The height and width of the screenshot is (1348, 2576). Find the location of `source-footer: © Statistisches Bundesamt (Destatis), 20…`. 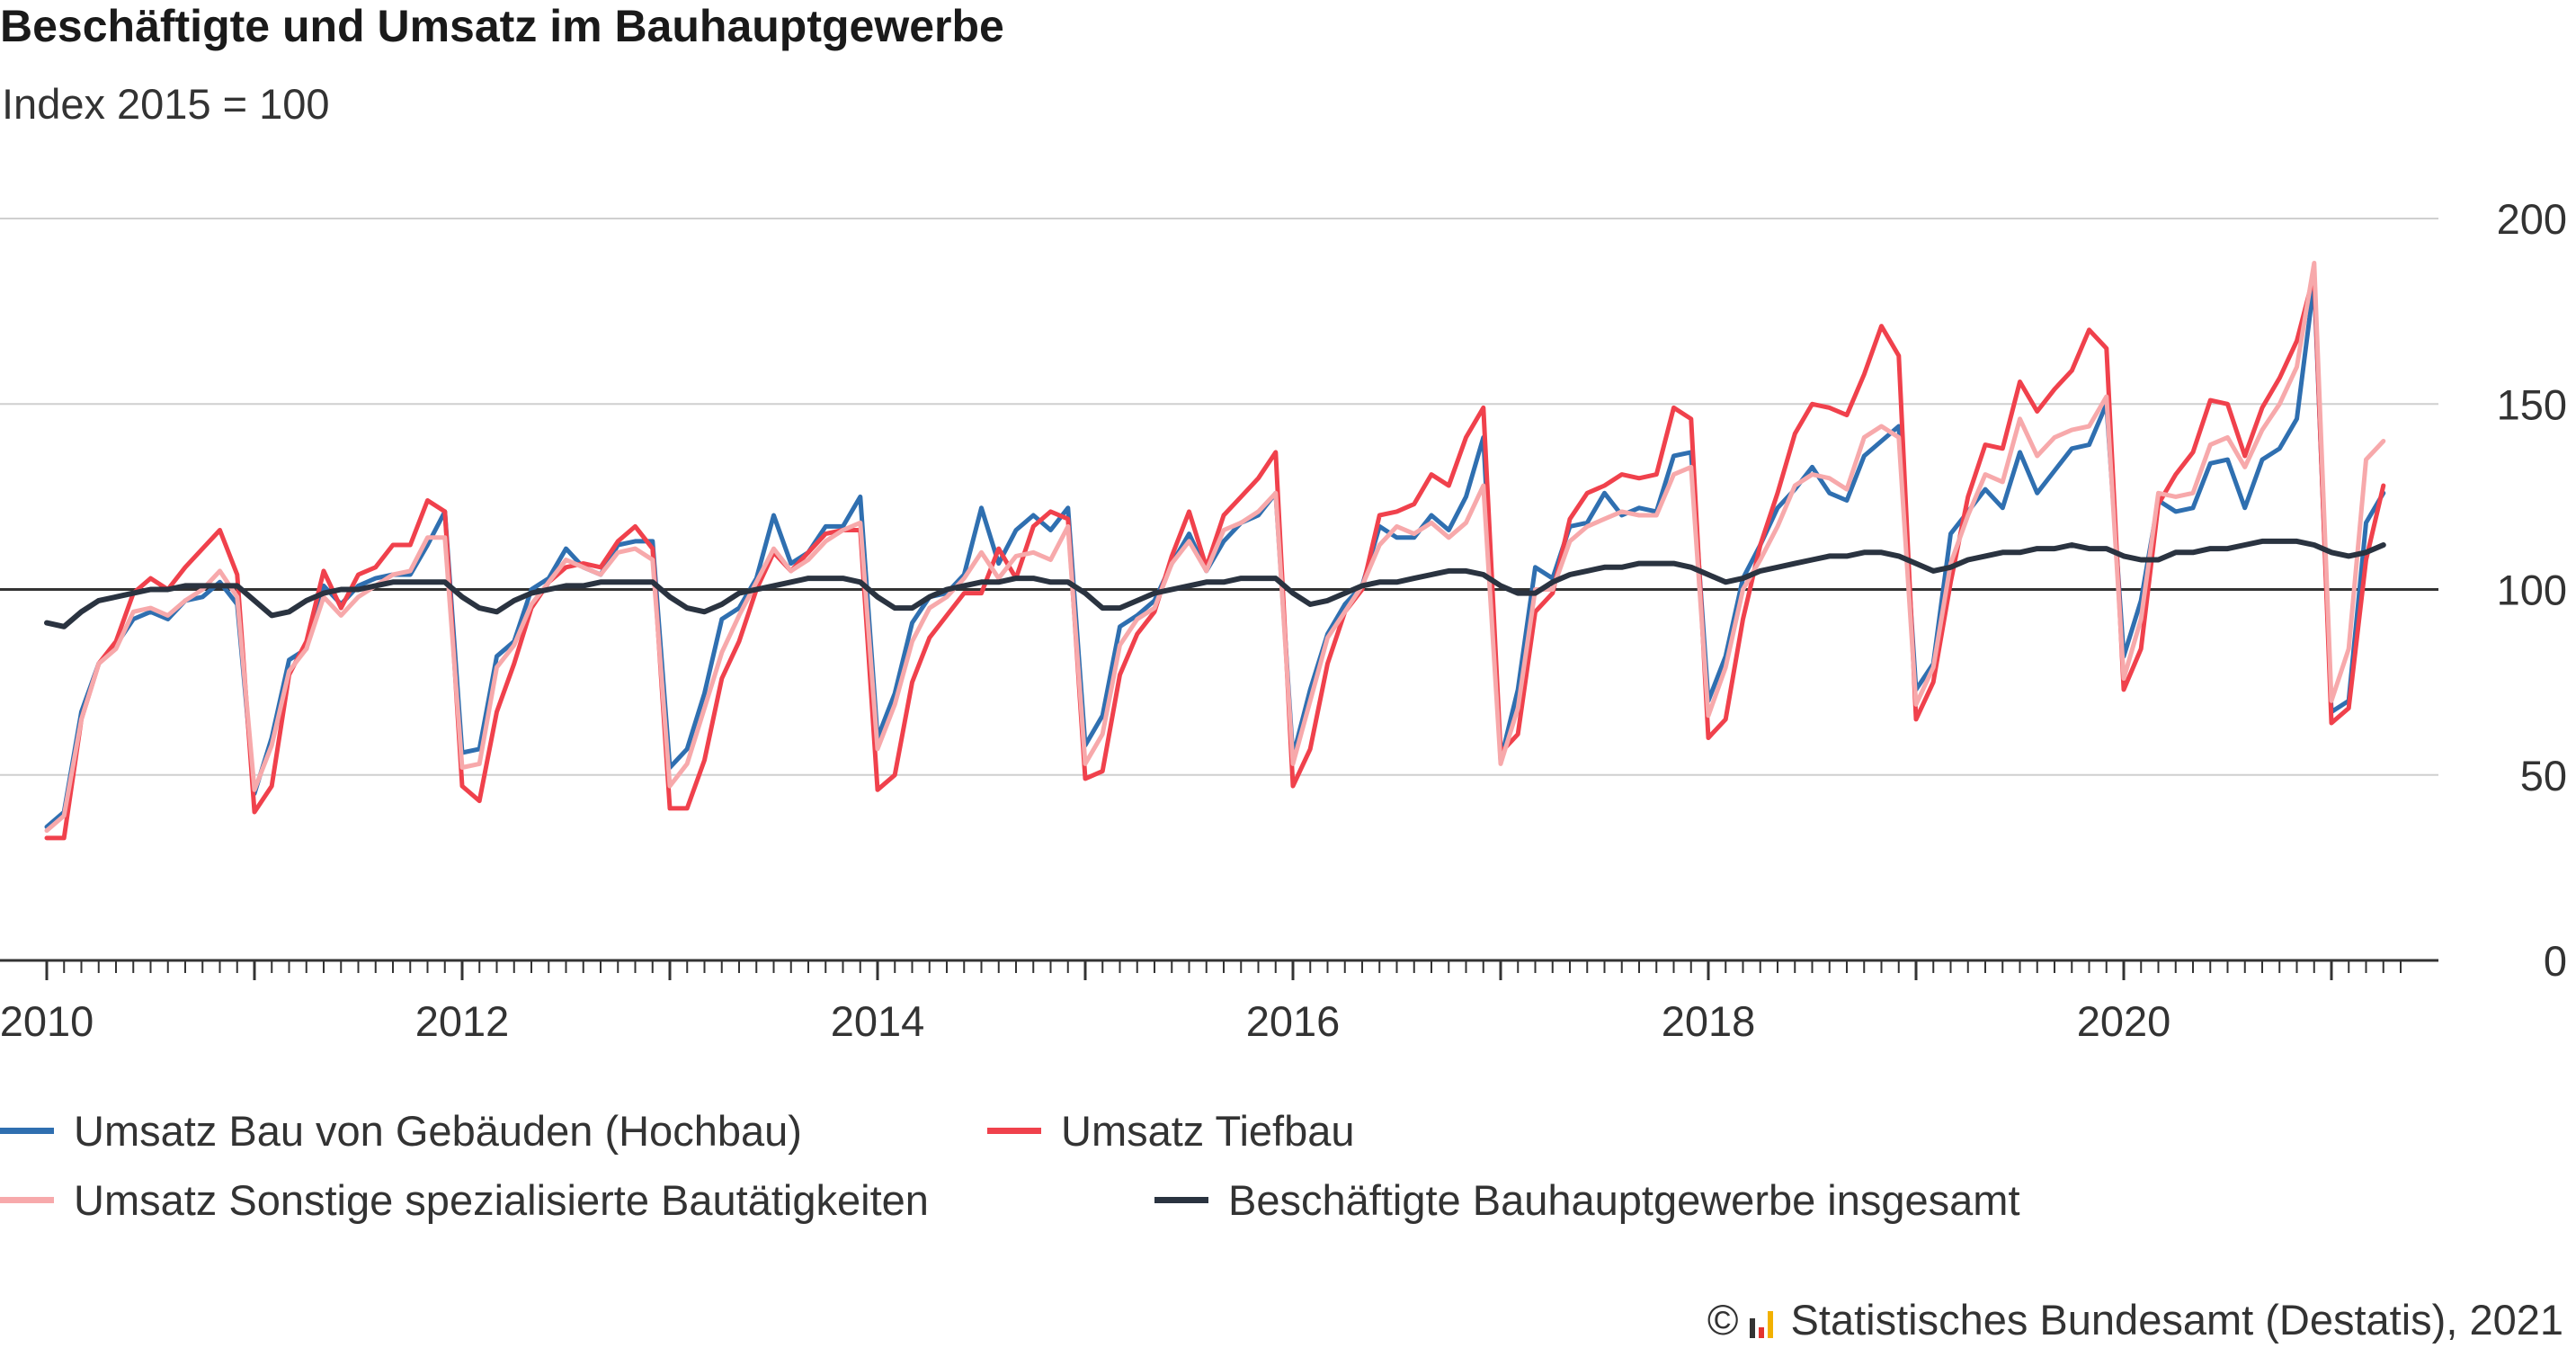

source-footer: © Statistisches Bundesamt (Destatis), 20… is located at coordinates (2135, 1319).